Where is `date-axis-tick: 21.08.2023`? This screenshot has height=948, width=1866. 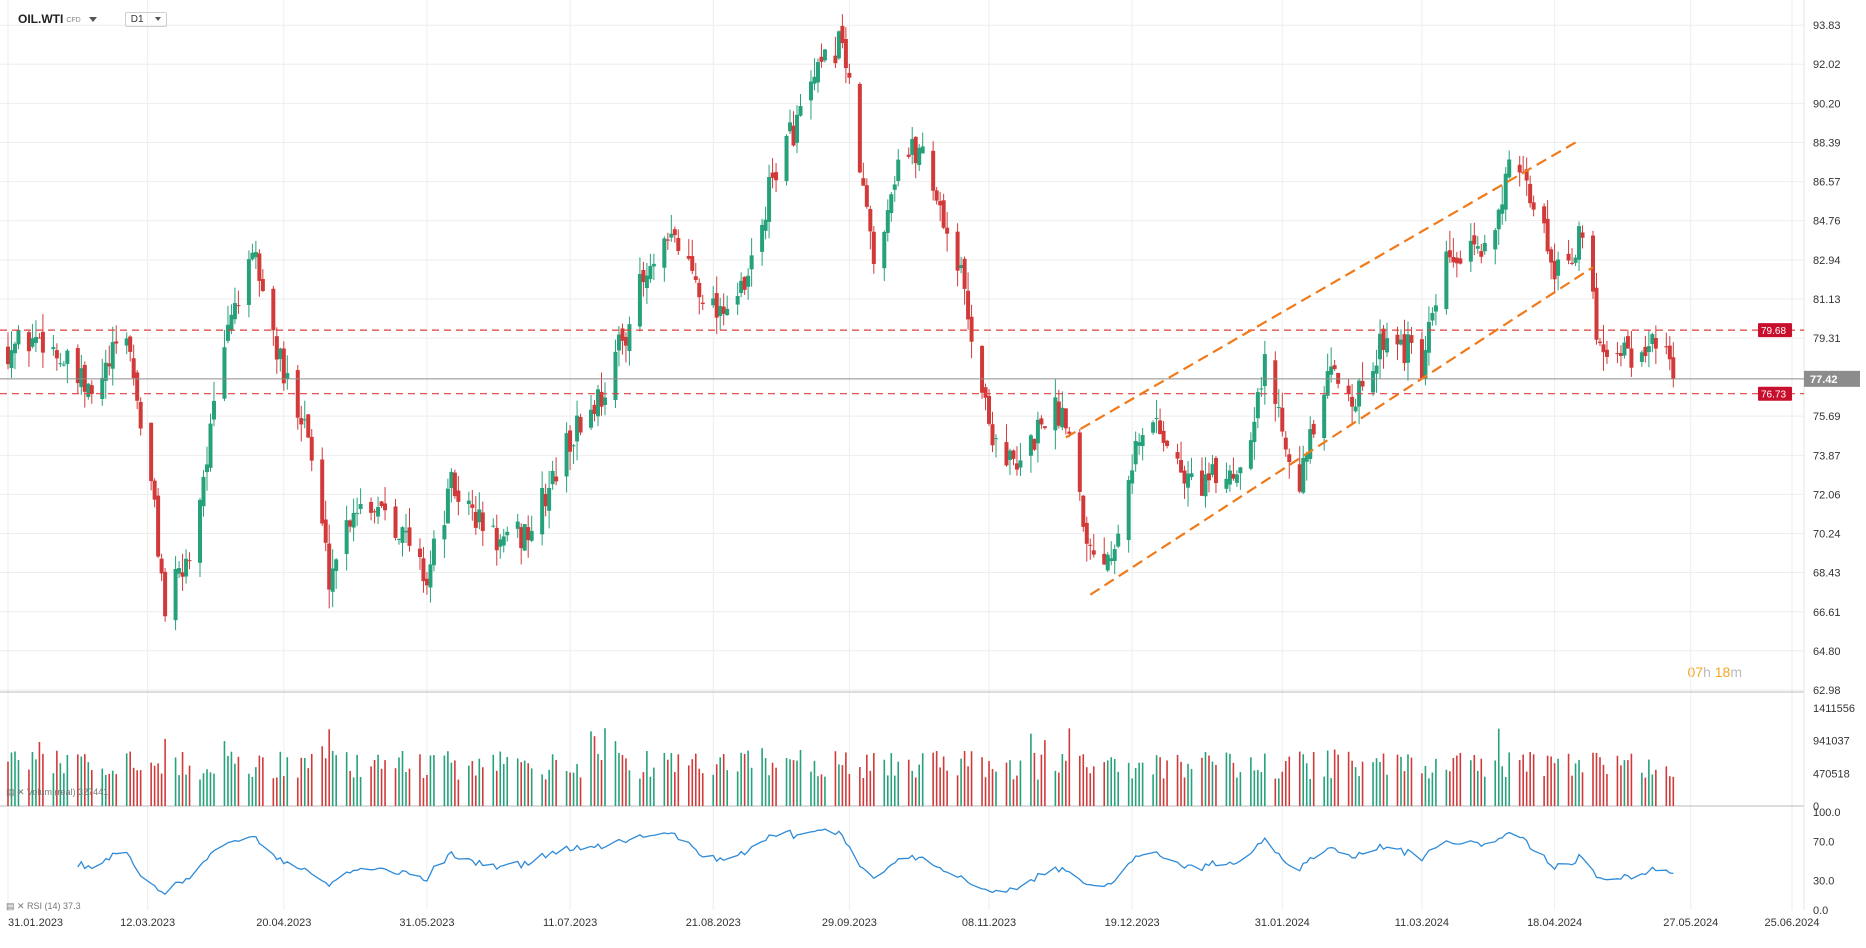 date-axis-tick: 21.08.2023 is located at coordinates (713, 923).